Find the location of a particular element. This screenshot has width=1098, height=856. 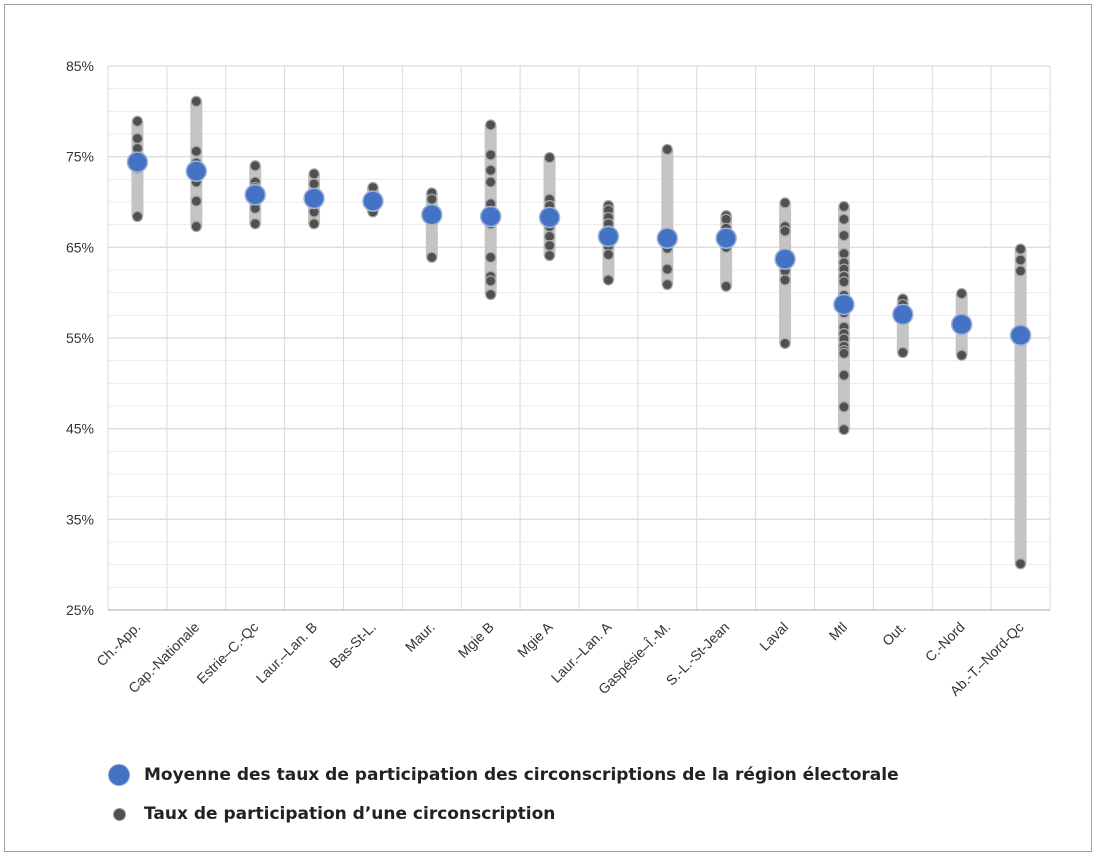

x-tick-label: Bas-St-L. is located at coordinates (352, 645).